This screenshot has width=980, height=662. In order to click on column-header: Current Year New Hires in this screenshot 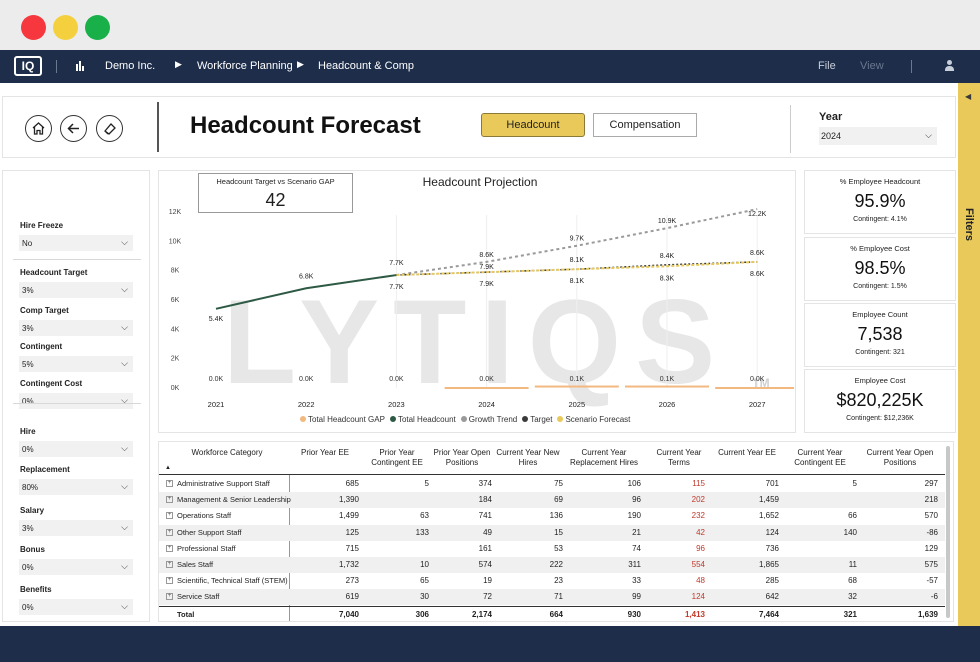, I will do `click(528, 457)`.